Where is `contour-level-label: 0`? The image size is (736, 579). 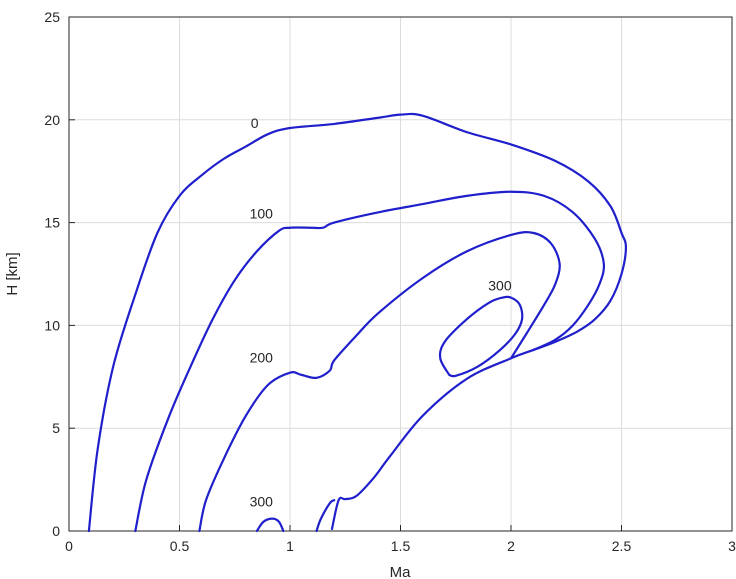 contour-level-label: 0 is located at coordinates (255, 123).